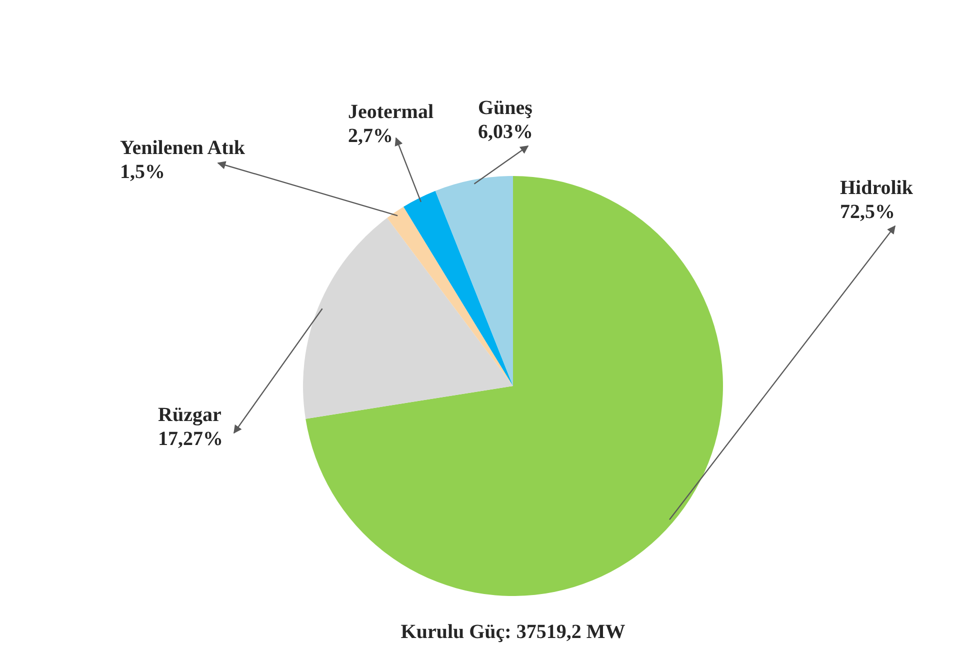  What do you see at coordinates (190, 415) in the screenshot?
I see `slice-label: Rüzgar` at bounding box center [190, 415].